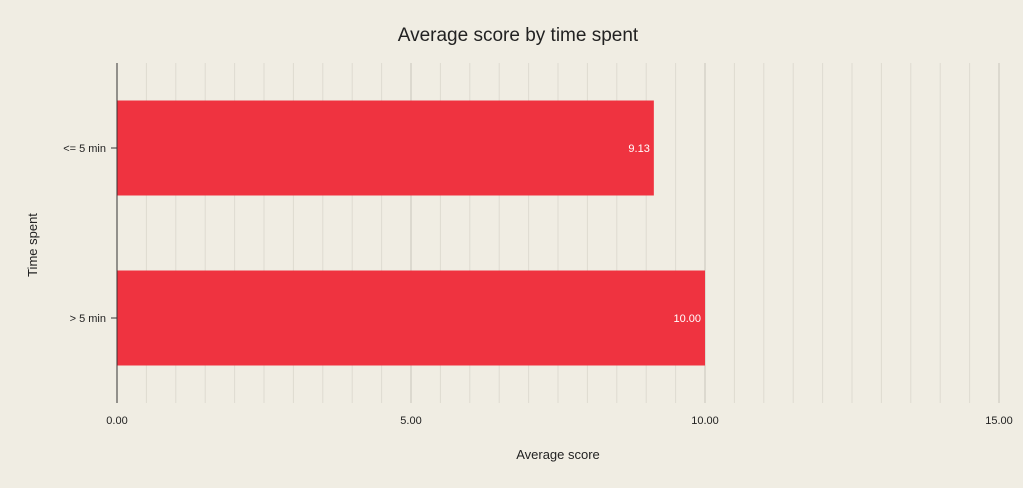  Describe the element at coordinates (410, 421) in the screenshot. I see `x-tick-label: 5.00` at that location.